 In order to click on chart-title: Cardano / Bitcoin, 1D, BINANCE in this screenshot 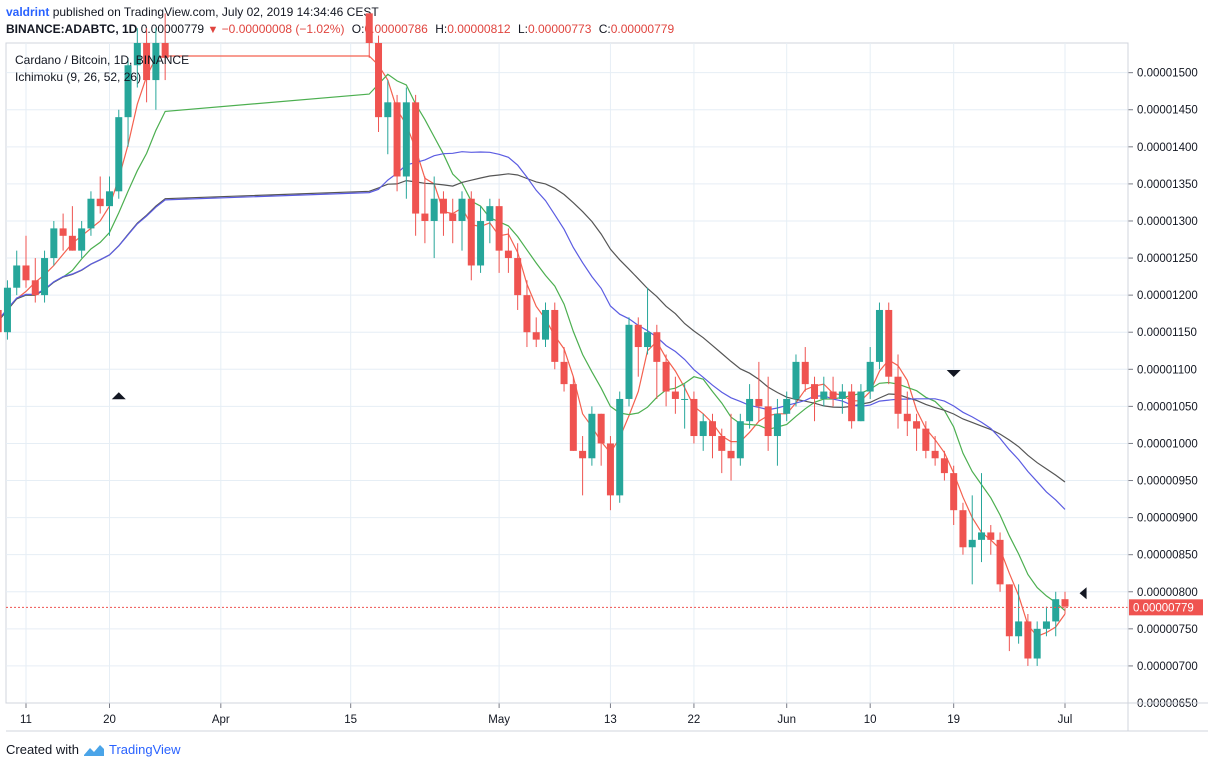, I will do `click(102, 60)`.